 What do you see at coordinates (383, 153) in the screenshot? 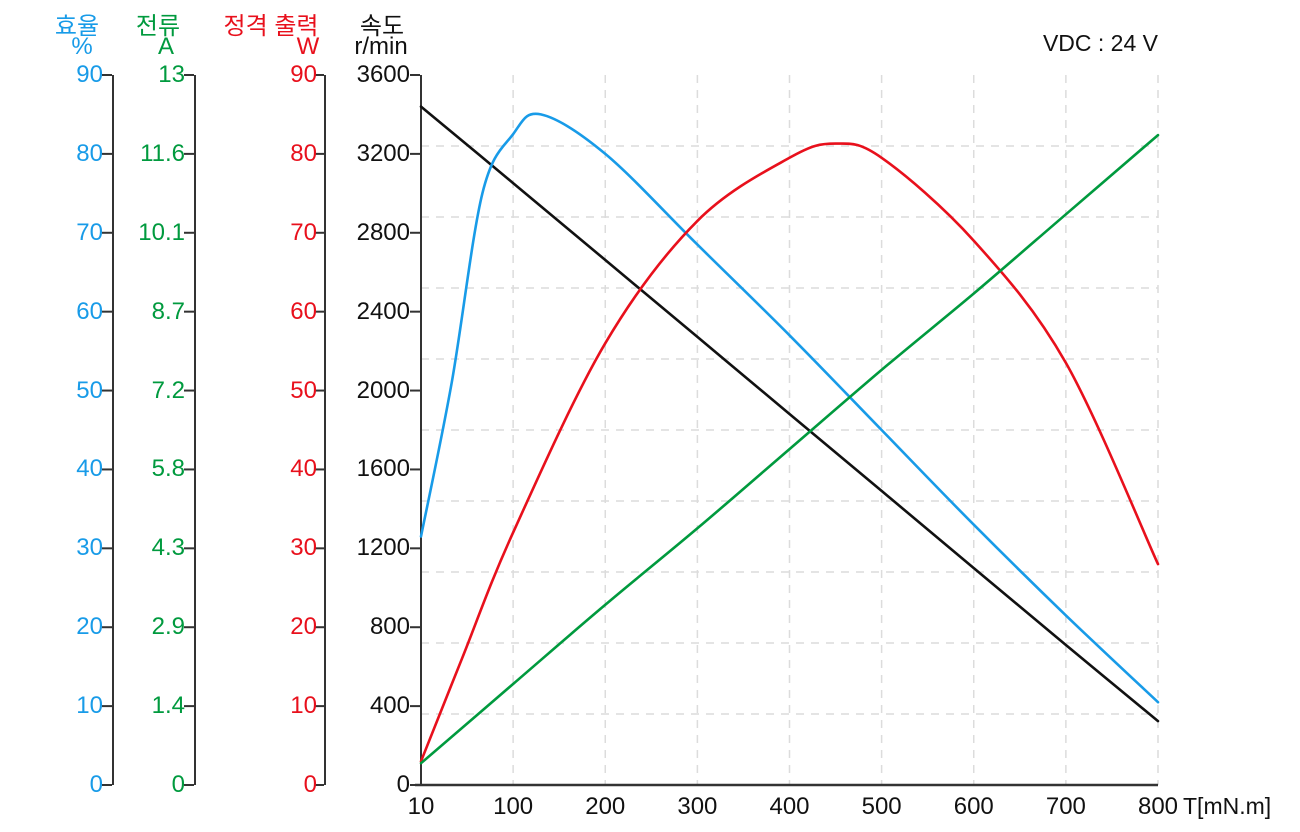
I see `tick-label-speed-1: 3200` at bounding box center [383, 153].